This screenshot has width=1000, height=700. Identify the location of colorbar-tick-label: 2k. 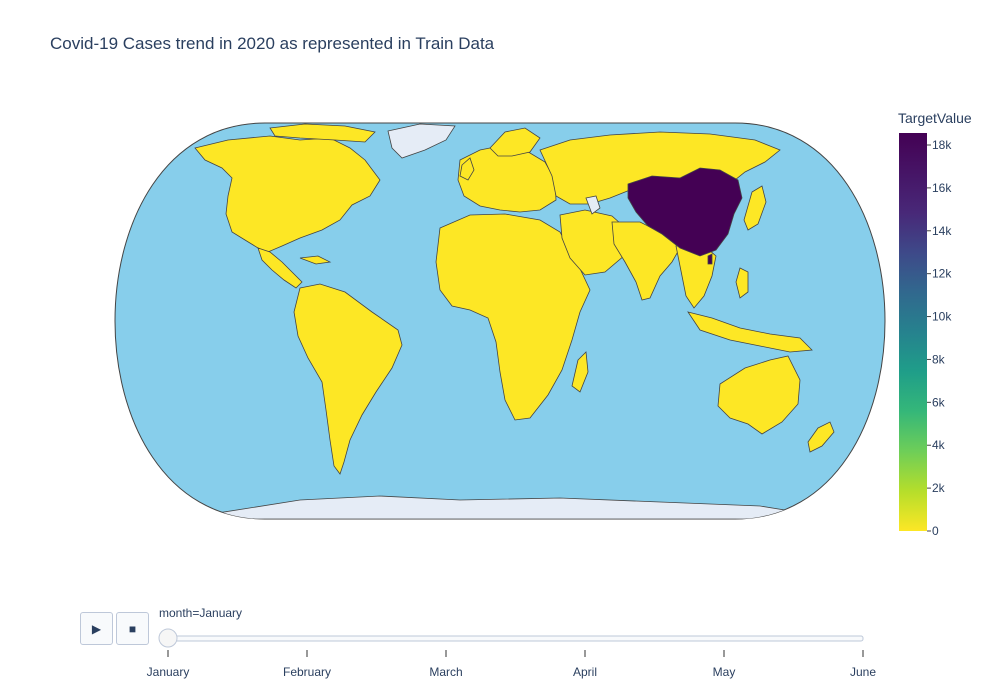
(939, 488).